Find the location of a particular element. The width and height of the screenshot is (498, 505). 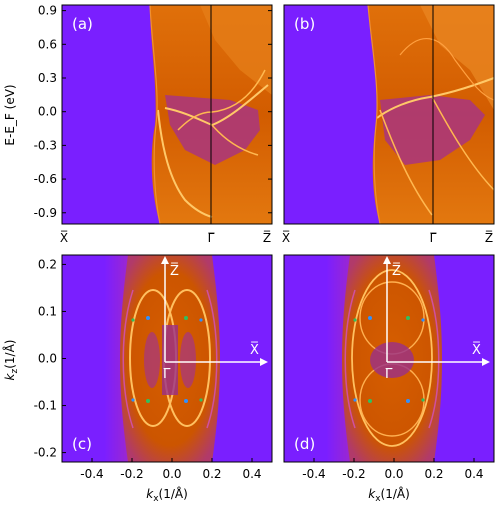

panel-c-inner-pocket-right is located at coordinates (188, 360).